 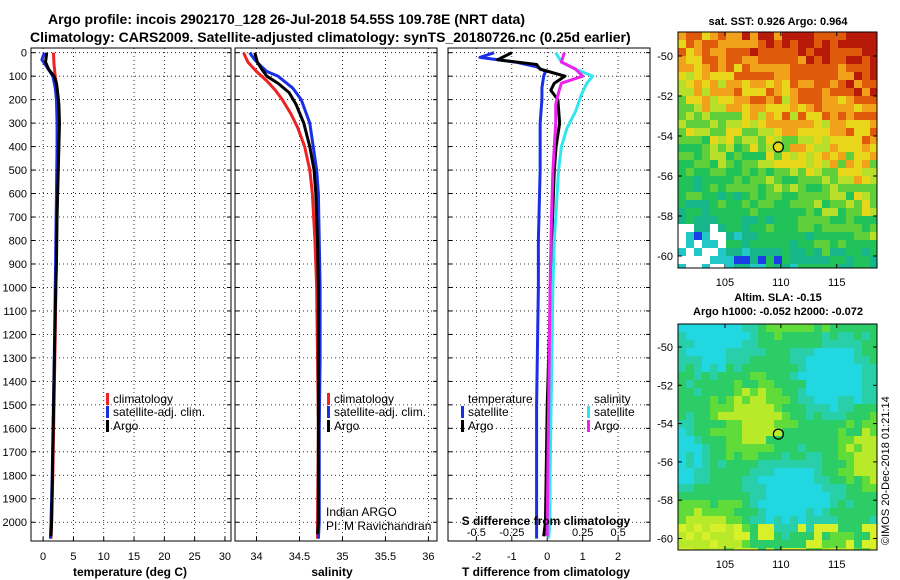 What do you see at coordinates (347, 426) in the screenshot?
I see `legend-argo-label: Argo` at bounding box center [347, 426].